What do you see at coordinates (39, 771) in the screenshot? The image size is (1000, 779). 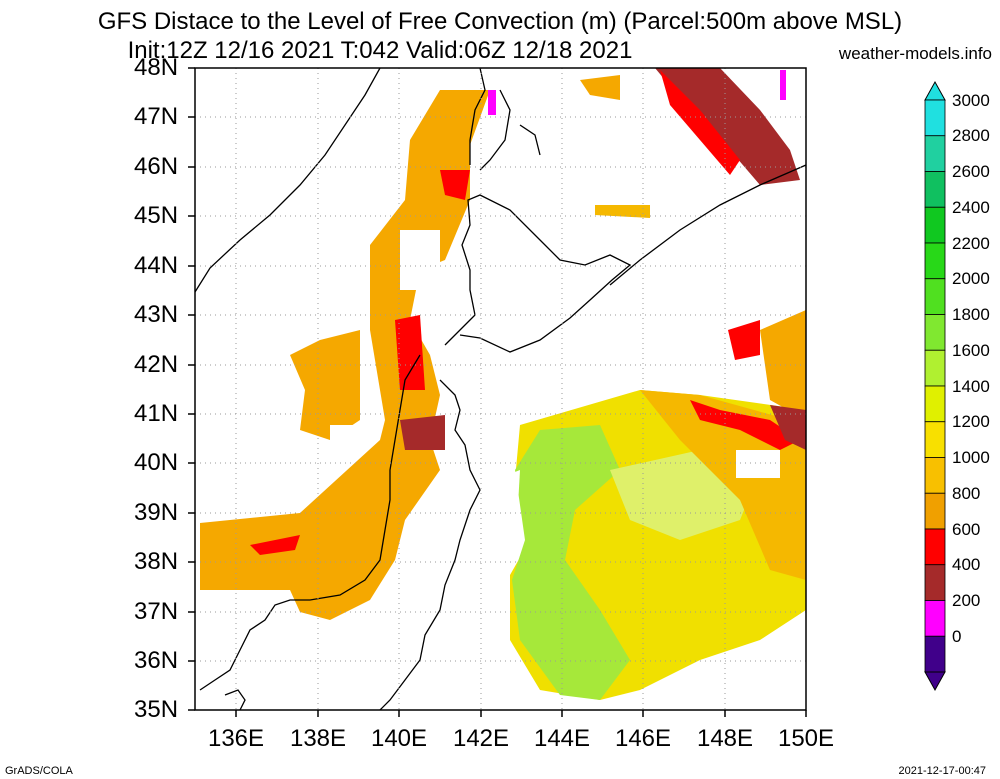 I see `footer-credit: GrADS/COLA` at bounding box center [39, 771].